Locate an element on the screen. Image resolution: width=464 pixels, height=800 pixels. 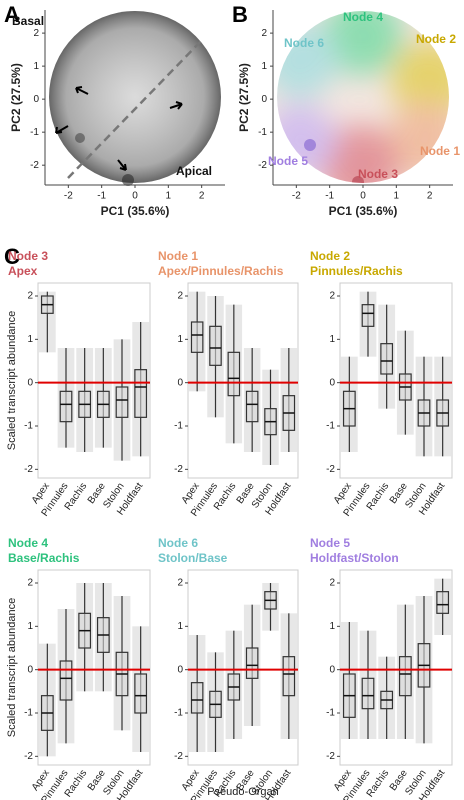
panel-subtitle: Apex/Pinnules/Rachis is located at coordinates (221, 271).